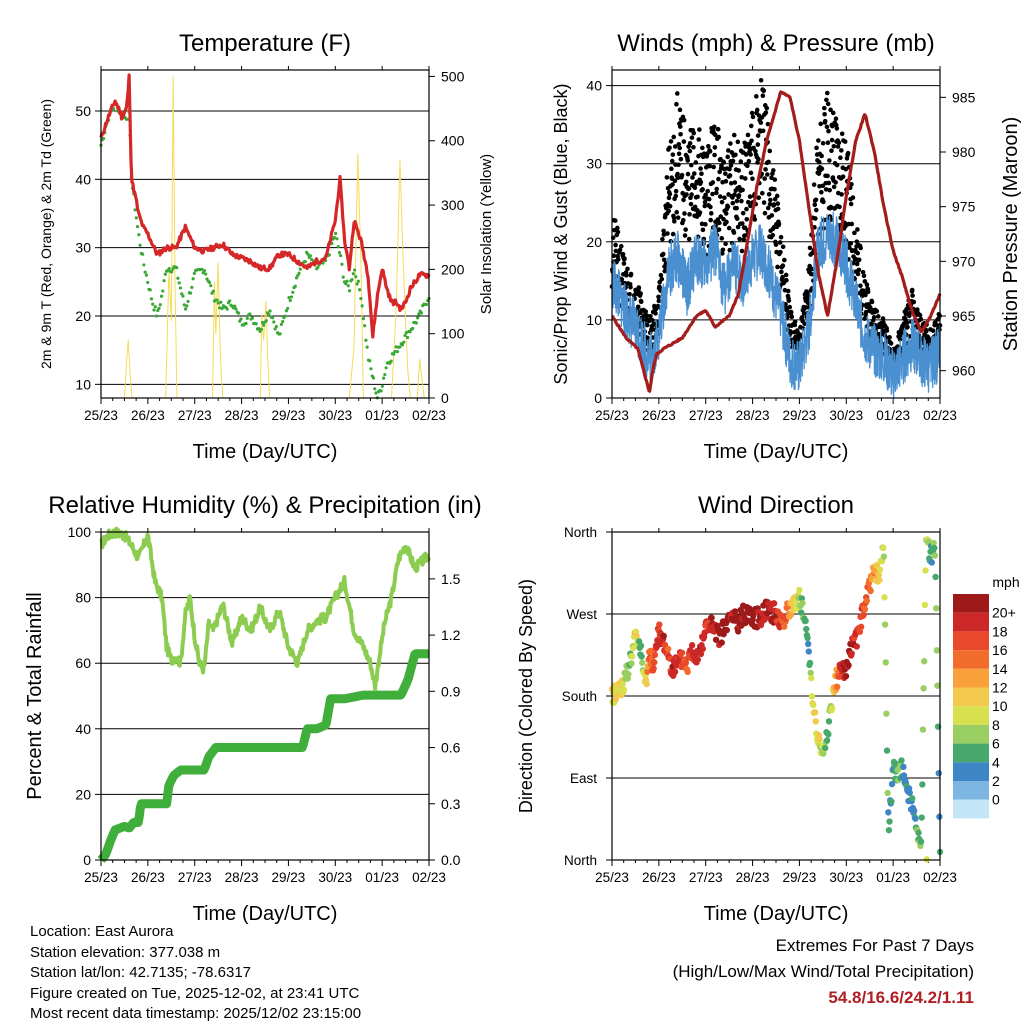 The height and width of the screenshot is (1025, 1024). What do you see at coordinates (451, 691) in the screenshot?
I see `y2-tick-label: 0.9` at bounding box center [451, 691].